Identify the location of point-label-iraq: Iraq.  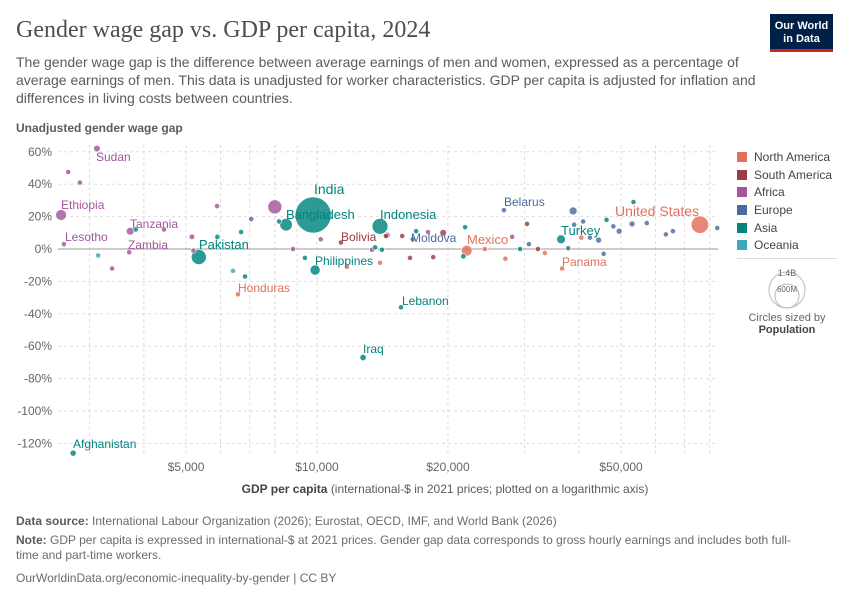
(373, 349).